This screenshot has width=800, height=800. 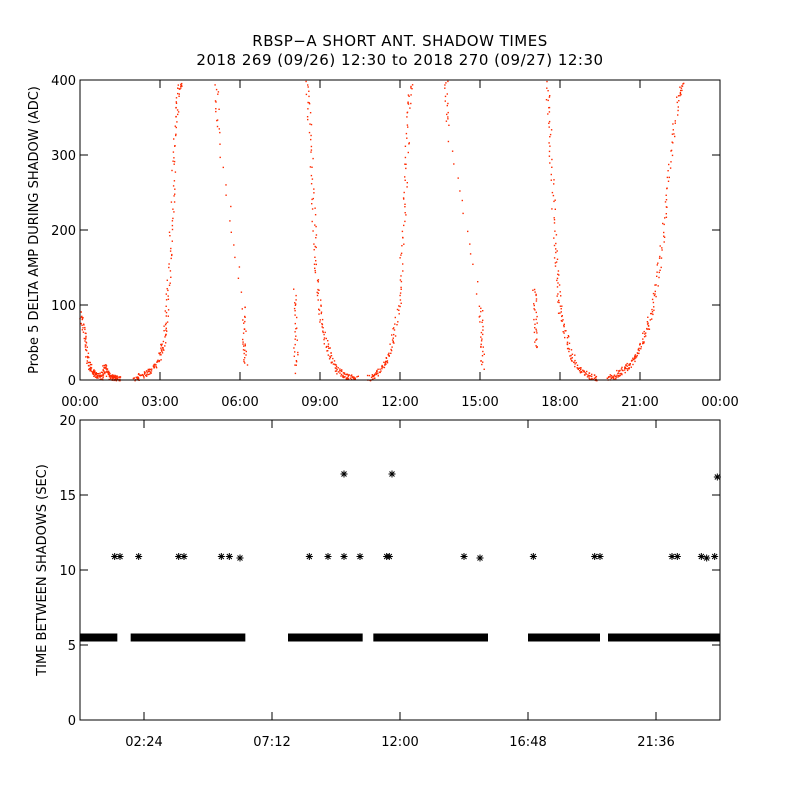 What do you see at coordinates (72, 381) in the screenshot?
I see `top-y-tick-label: 0` at bounding box center [72, 381].